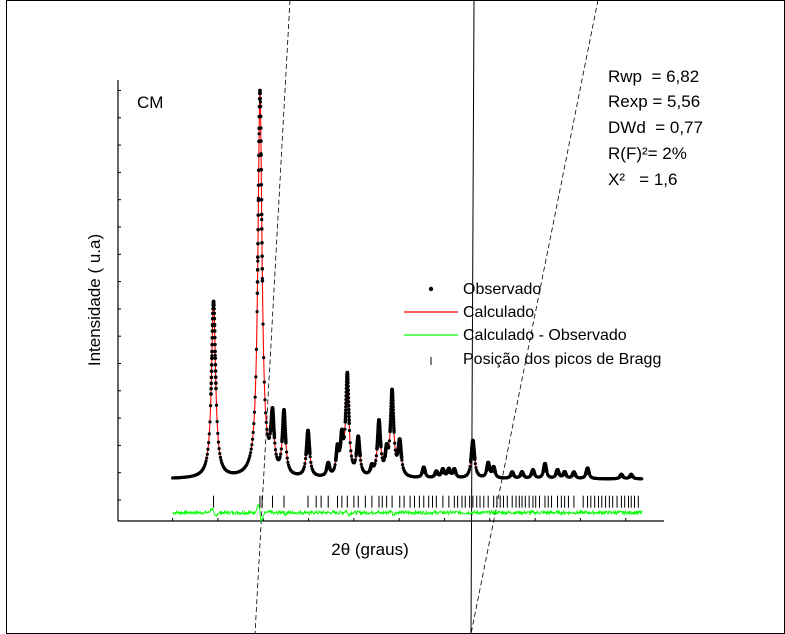 The width and height of the screenshot is (785, 634). Describe the element at coordinates (498, 312) in the screenshot. I see `legend-calculated-label: Calculado` at that location.